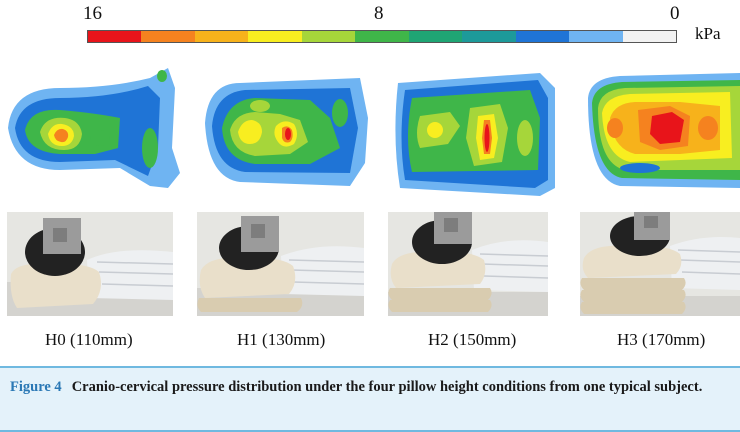 This screenshot has width=740, height=432. Describe the element at coordinates (468, 264) in the screenshot. I see `photo-h2` at that location.